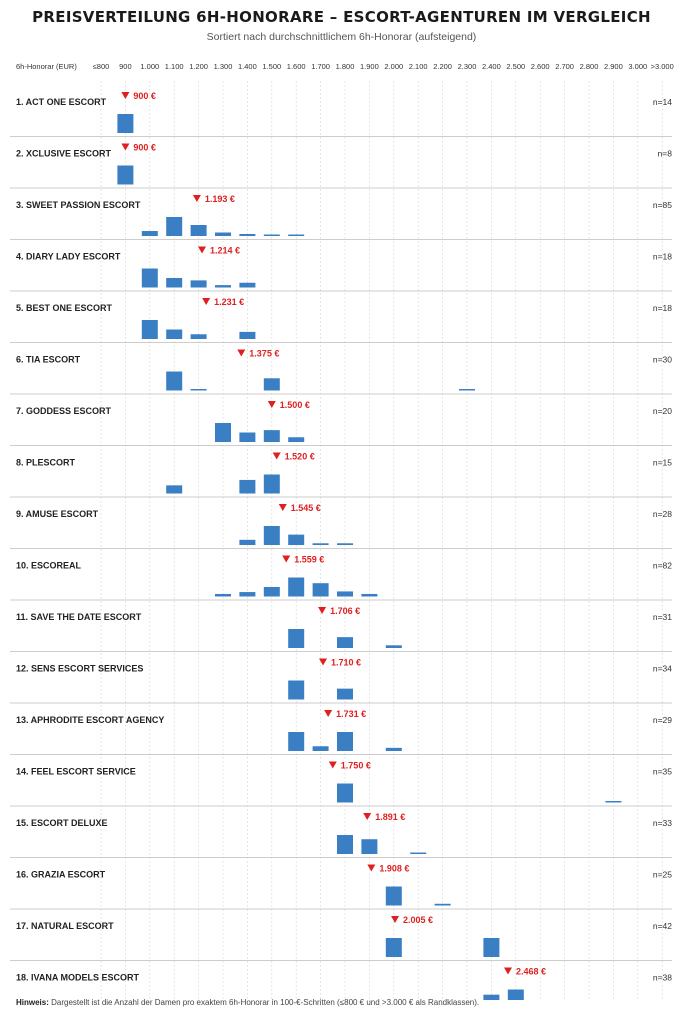 This screenshot has width=683, height=1024. I want to click on agency-label: 13. APHRODITE ESCORT AGENCY, so click(90, 720).